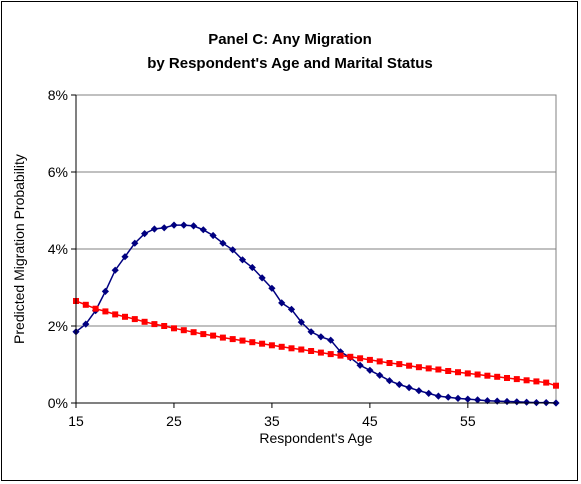 This screenshot has width=581, height=484. Describe the element at coordinates (468, 421) in the screenshot. I see `x-tick-label: 55` at that location.